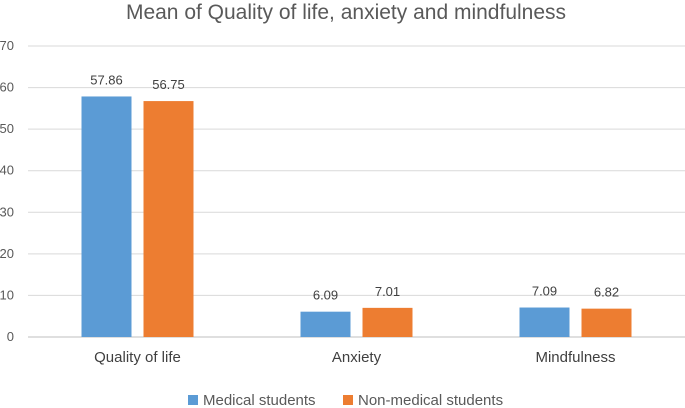 The height and width of the screenshot is (408, 685). Describe the element at coordinates (325, 295) in the screenshot. I see `data-label: 6.09` at that location.